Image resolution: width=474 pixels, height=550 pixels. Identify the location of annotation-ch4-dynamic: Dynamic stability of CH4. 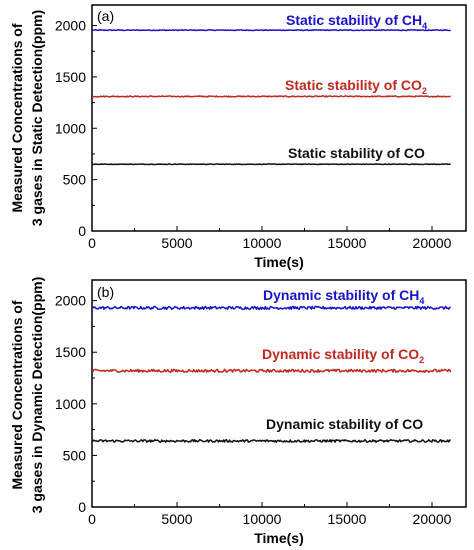
(343, 296).